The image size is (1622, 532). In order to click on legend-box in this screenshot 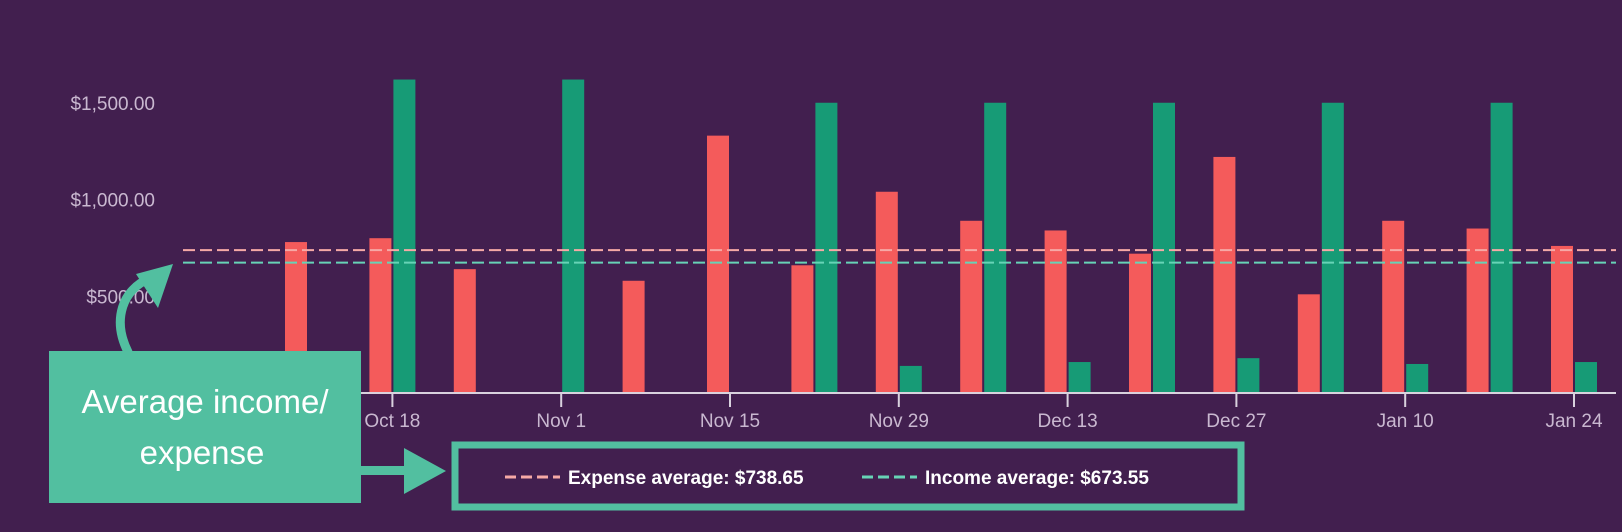, I will do `click(848, 476)`.